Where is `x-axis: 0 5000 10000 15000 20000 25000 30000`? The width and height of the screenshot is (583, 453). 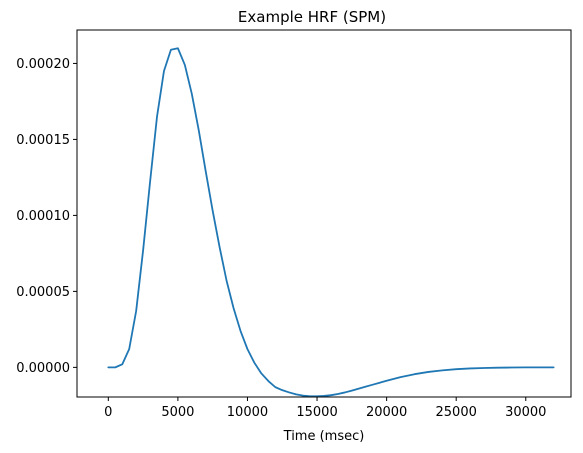 x-axis: 0 5000 10000 15000 20000 25000 30000 is located at coordinates (325, 408).